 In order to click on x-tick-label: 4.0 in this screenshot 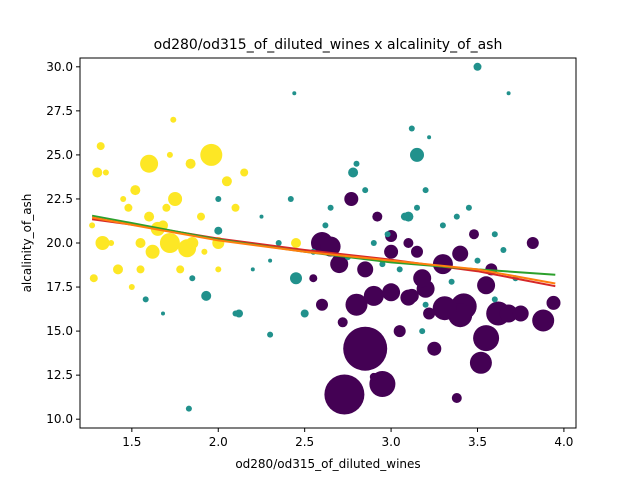, I will do `click(563, 442)`.